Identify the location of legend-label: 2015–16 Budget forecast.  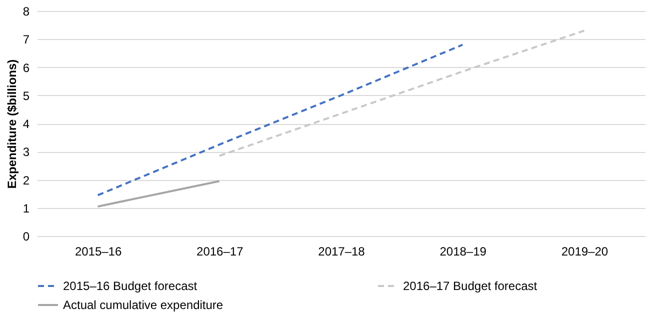
(130, 286).